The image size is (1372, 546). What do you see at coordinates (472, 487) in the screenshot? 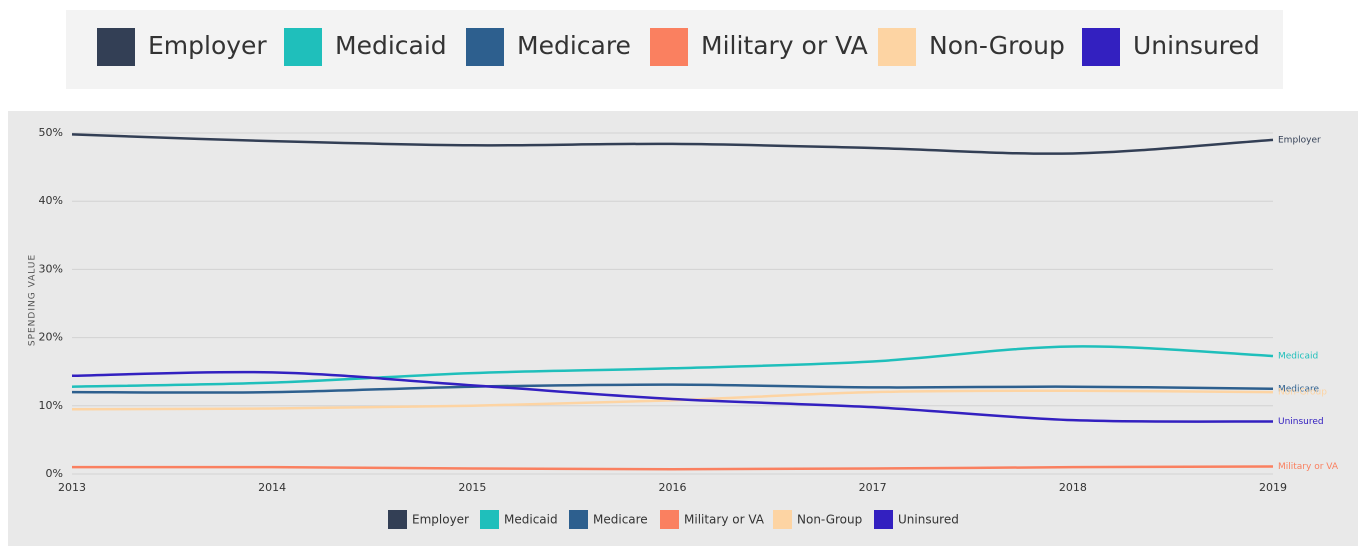
I see `x-tick-label: 2015` at bounding box center [472, 487].